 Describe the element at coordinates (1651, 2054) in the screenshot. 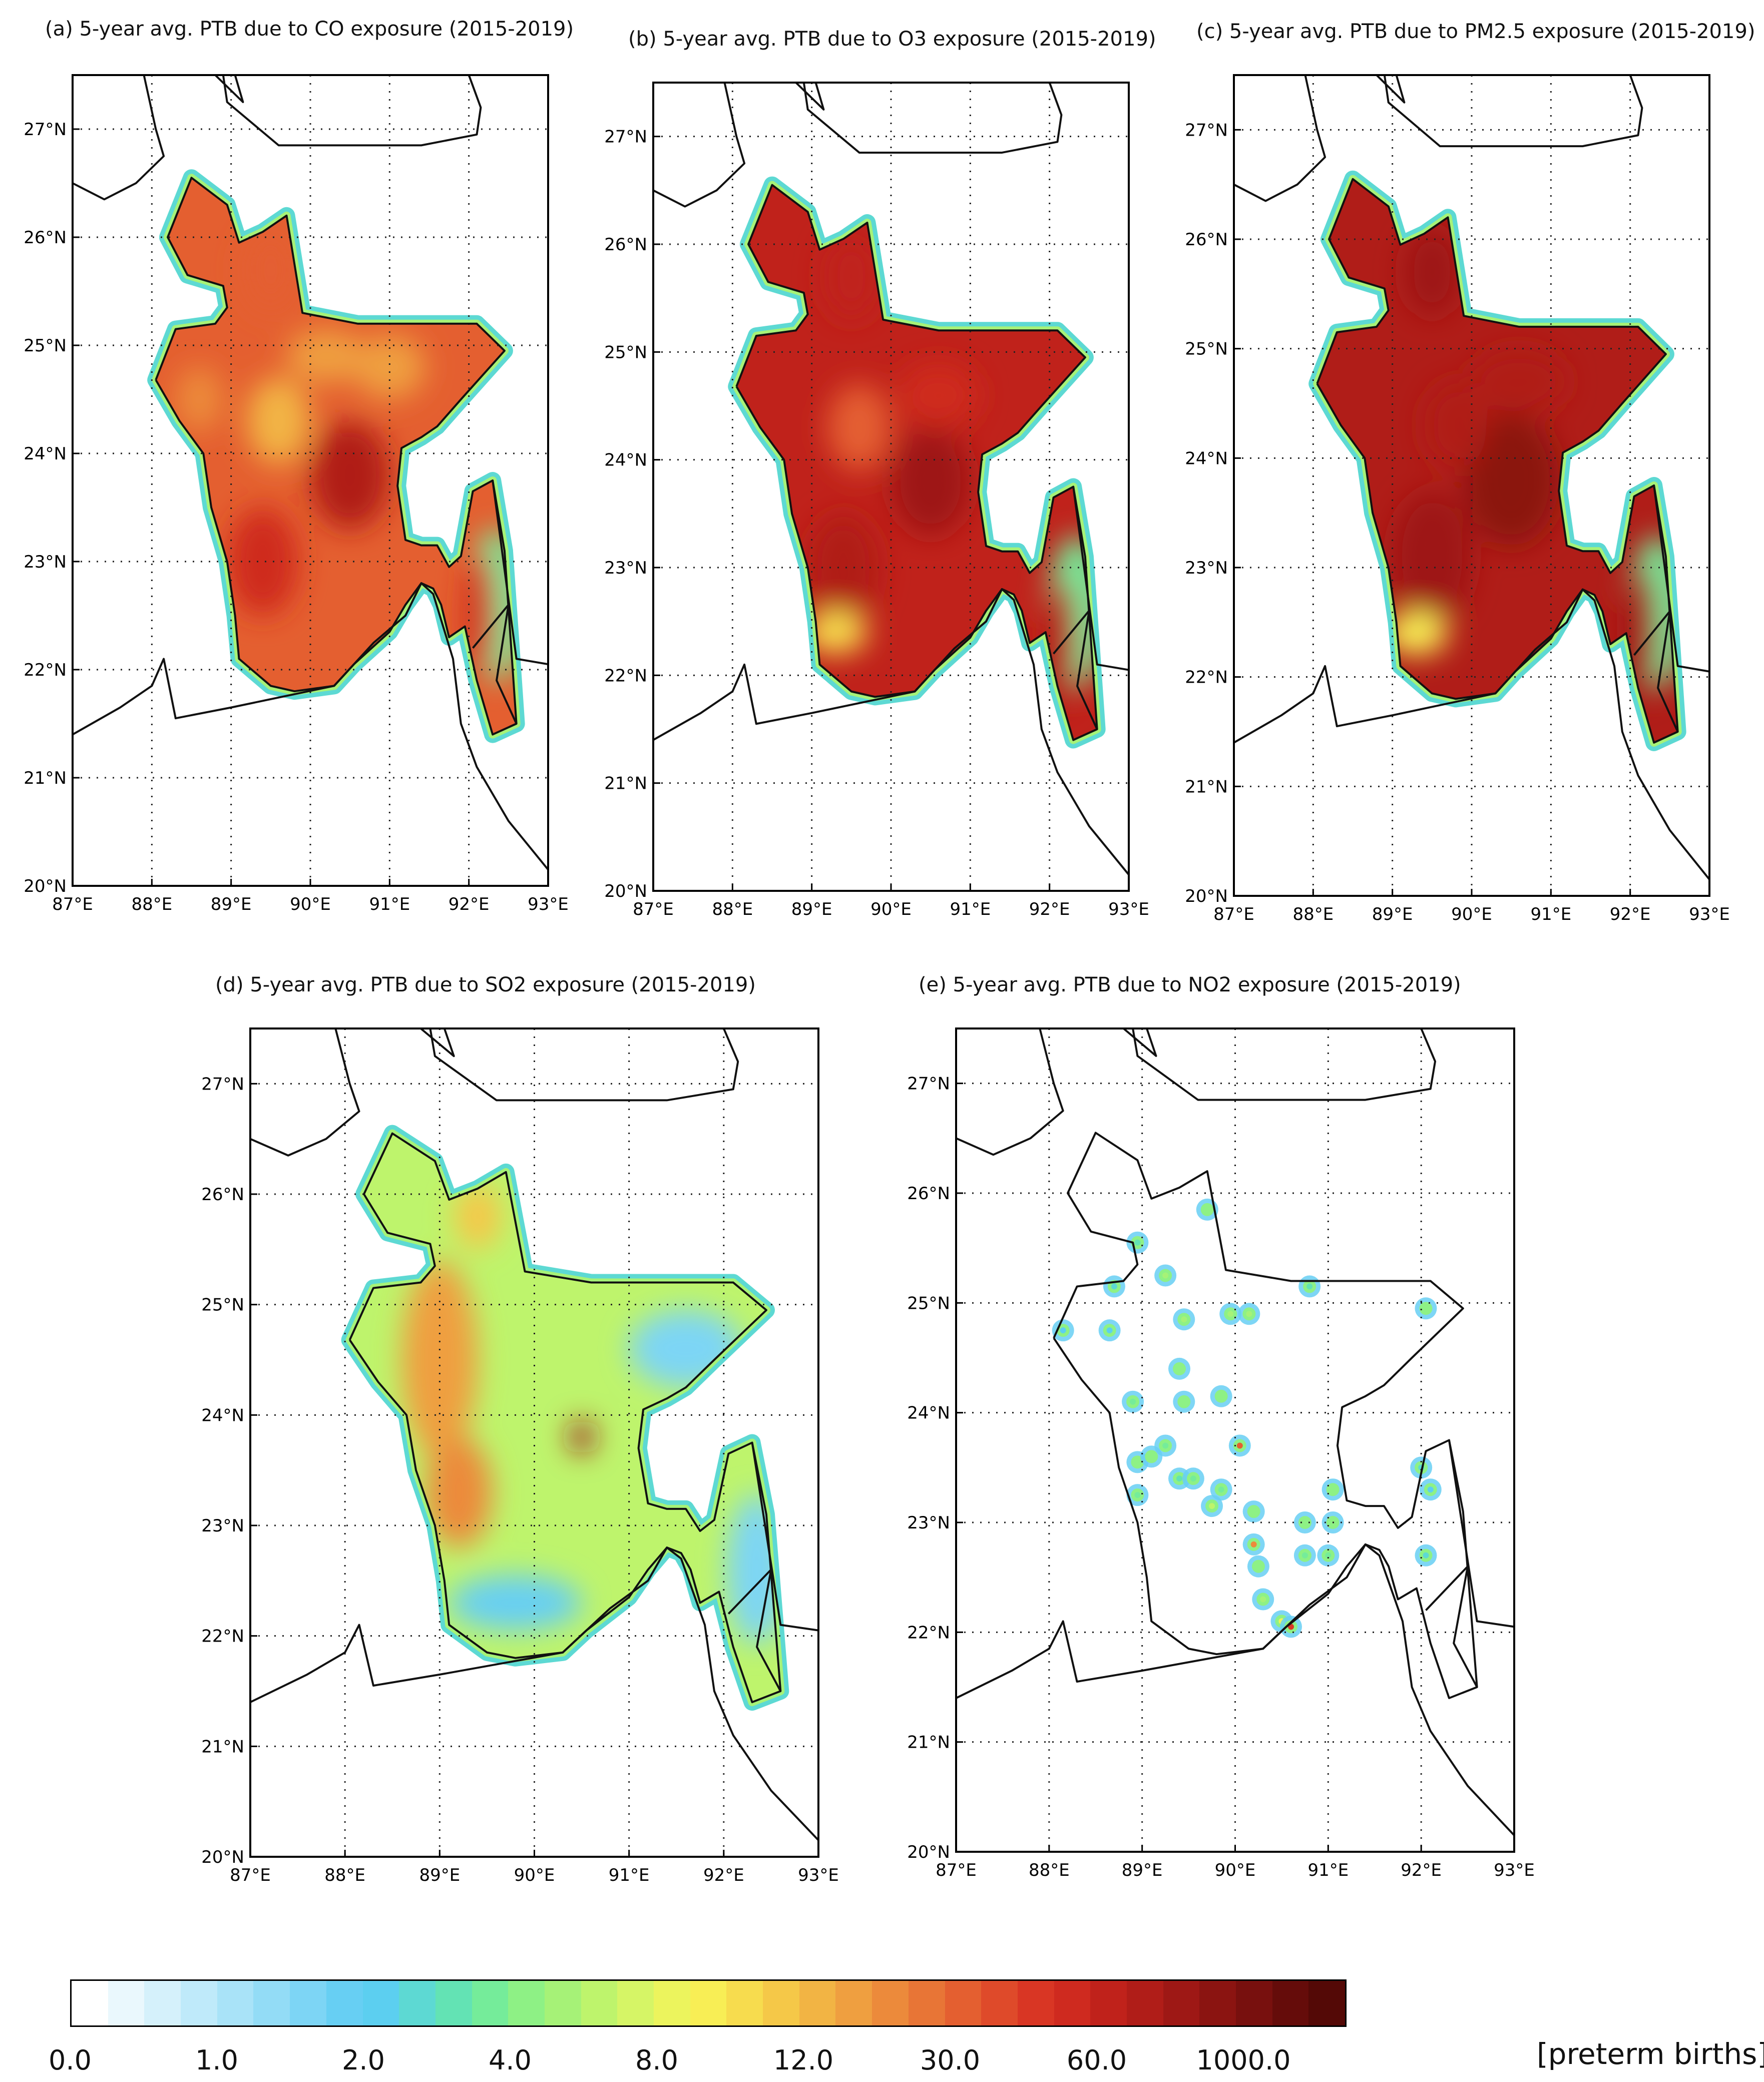

I see `colorbar-unit-label: [preterm births]` at that location.